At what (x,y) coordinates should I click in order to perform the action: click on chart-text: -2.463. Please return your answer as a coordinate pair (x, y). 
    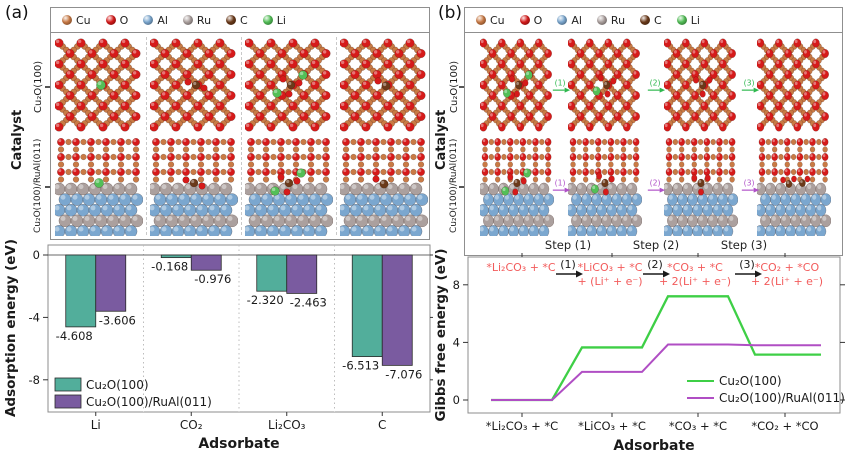
    Looking at the image, I should click on (308, 302).